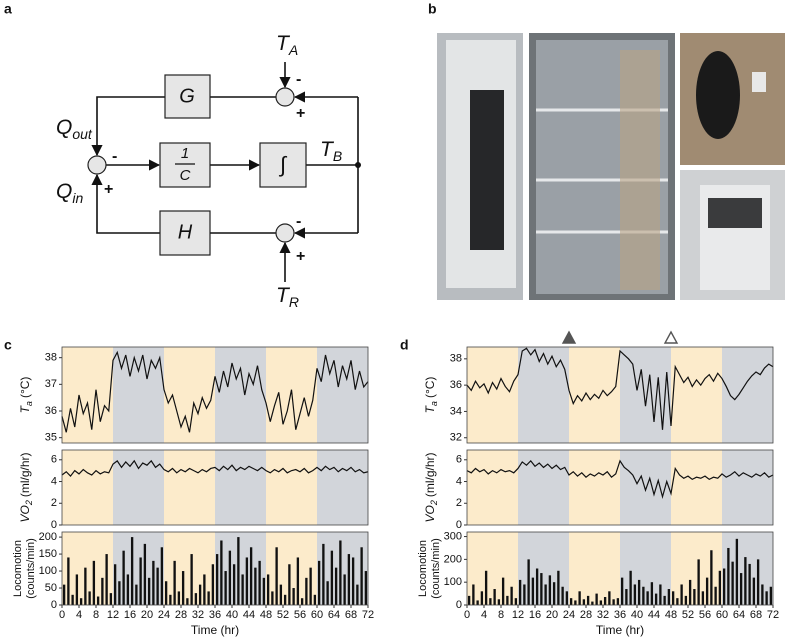 Image resolution: width=787 pixels, height=638 pixels. I want to click on y-axis-label: Locomotion, so click(18, 568).